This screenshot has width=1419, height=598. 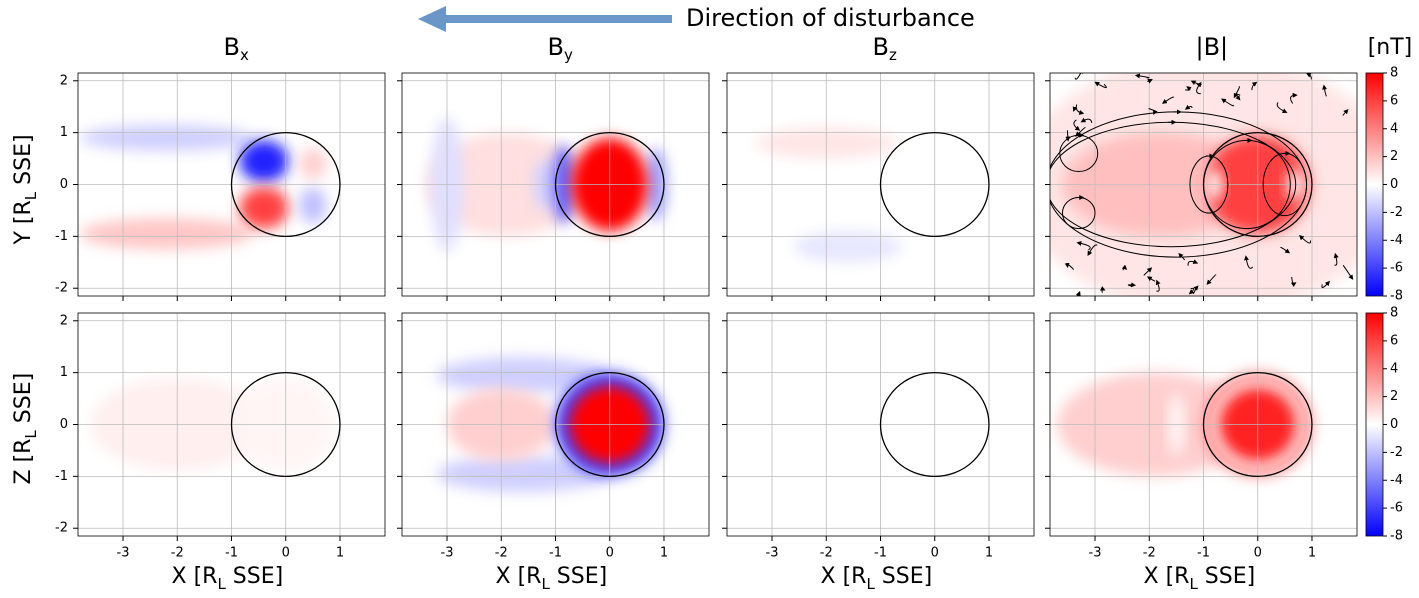 I want to click on y-tick-label: 0, so click(x=64, y=184).